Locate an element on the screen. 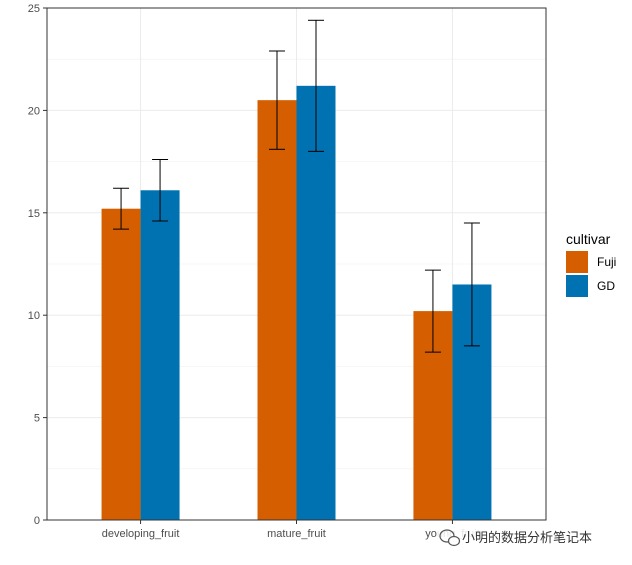  watermark: 小明的数据分析笔记本 is located at coordinates (526, 537).